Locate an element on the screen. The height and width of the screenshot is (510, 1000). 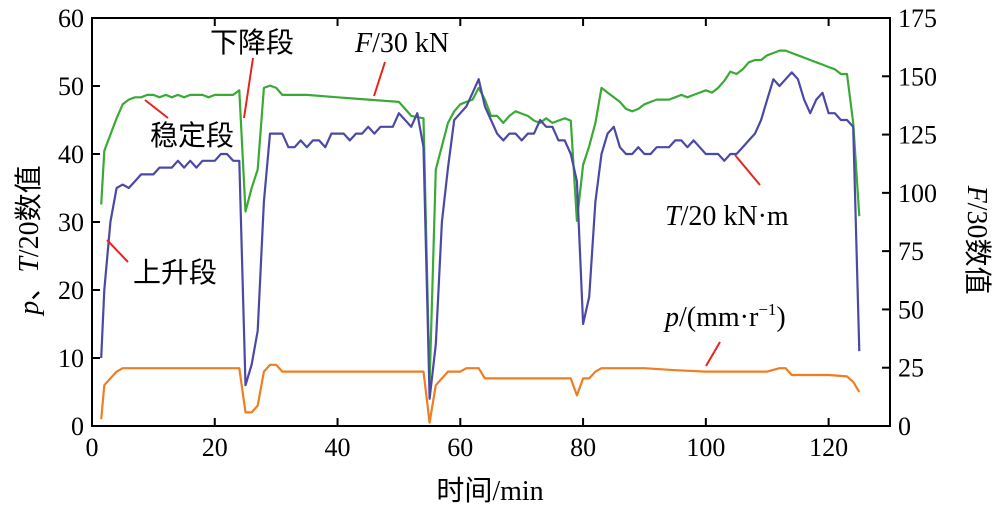
y-right-tick-label: 0 is located at coordinates (904, 426).